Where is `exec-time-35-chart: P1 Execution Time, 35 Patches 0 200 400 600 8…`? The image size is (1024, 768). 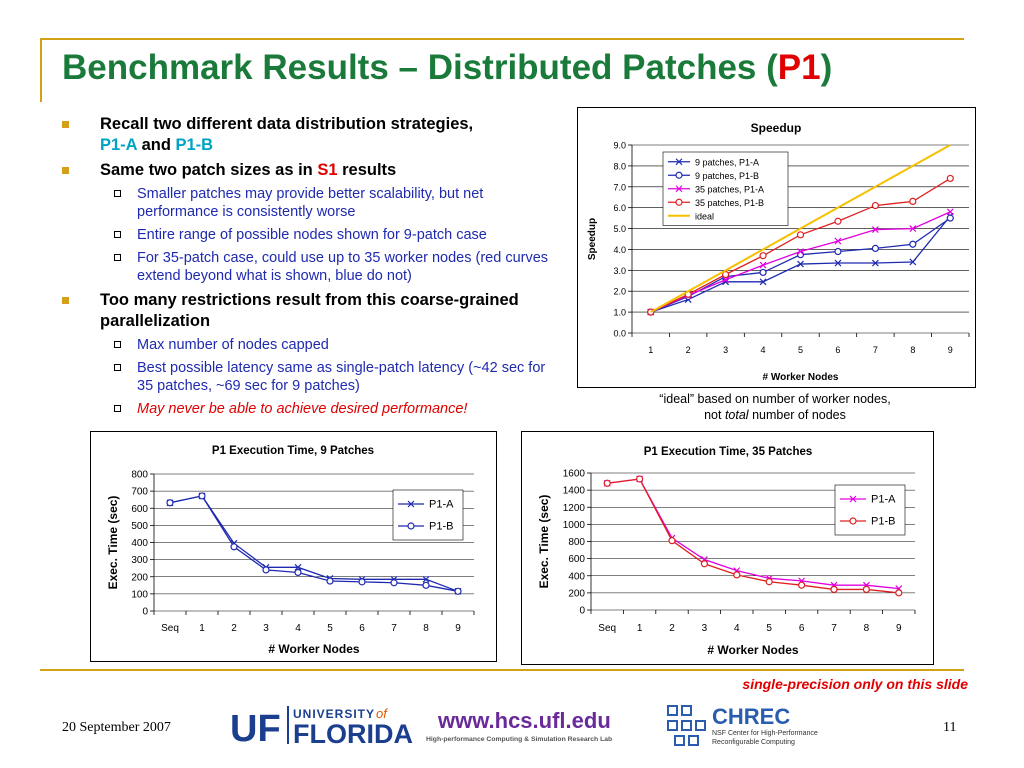
exec-time-35-chart: P1 Execution Time, 35 Patches 0 200 400 600 8… is located at coordinates (726, 551).